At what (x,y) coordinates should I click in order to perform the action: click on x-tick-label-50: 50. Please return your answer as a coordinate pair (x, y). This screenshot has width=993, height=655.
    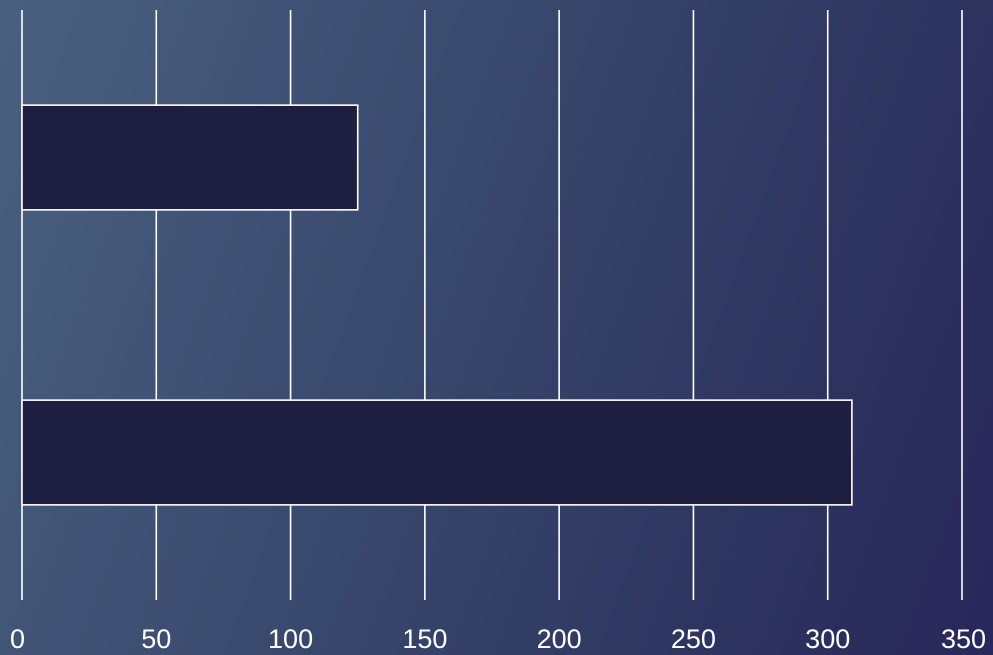
    Looking at the image, I should click on (156, 639).